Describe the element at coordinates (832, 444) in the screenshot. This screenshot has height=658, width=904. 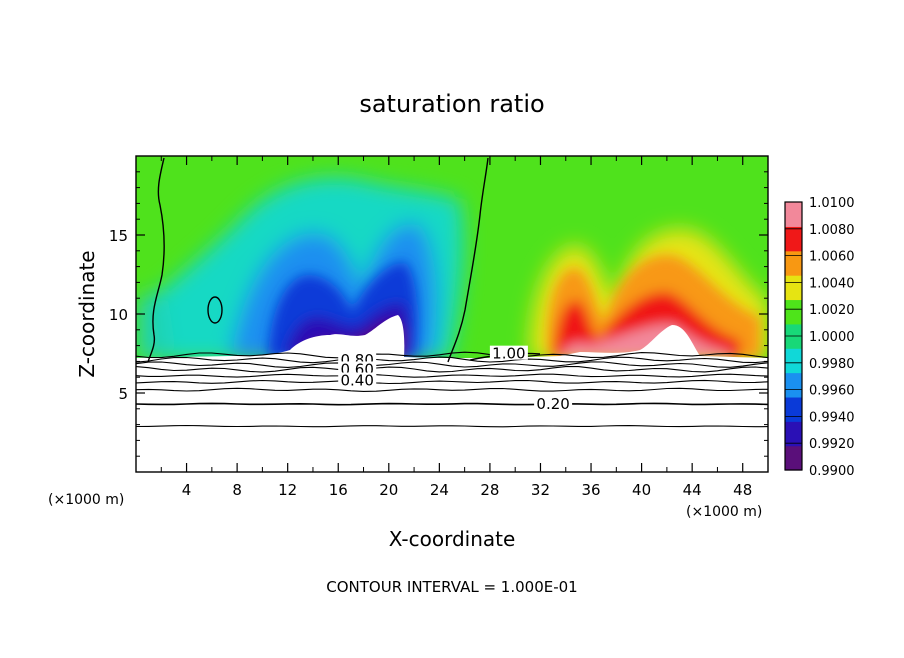
I see `colorbar-label: 0.9920` at that location.